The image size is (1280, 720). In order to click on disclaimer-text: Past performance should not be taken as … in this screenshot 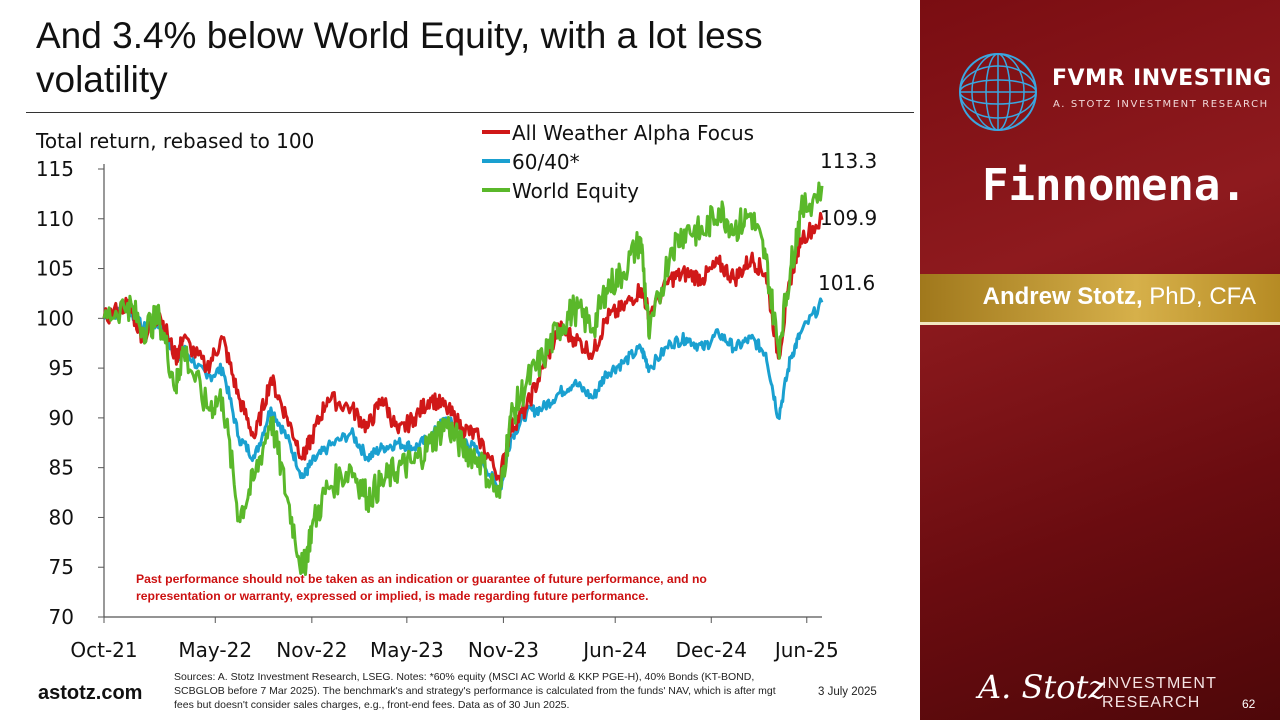, I will do `click(421, 587)`.